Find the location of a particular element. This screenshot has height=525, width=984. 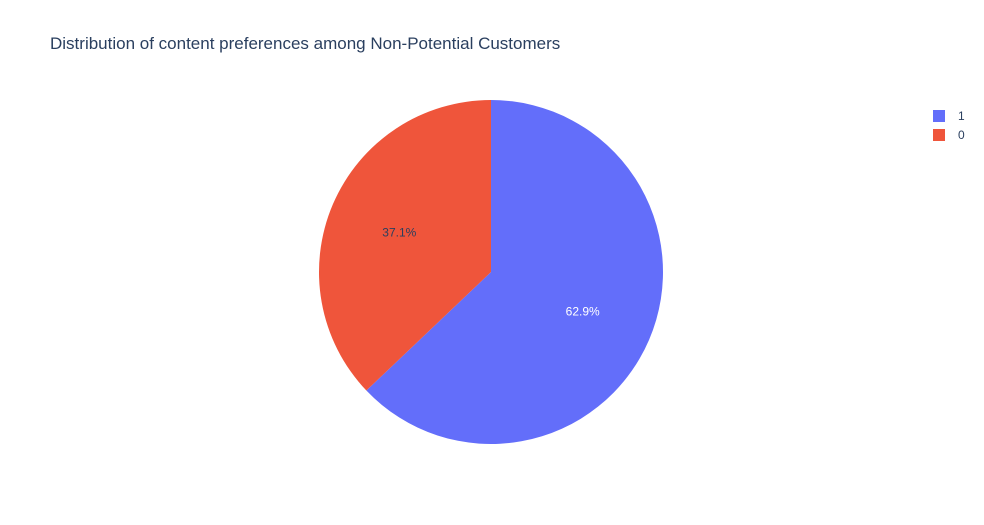

slice-label-1: 62.9% is located at coordinates (583, 311).